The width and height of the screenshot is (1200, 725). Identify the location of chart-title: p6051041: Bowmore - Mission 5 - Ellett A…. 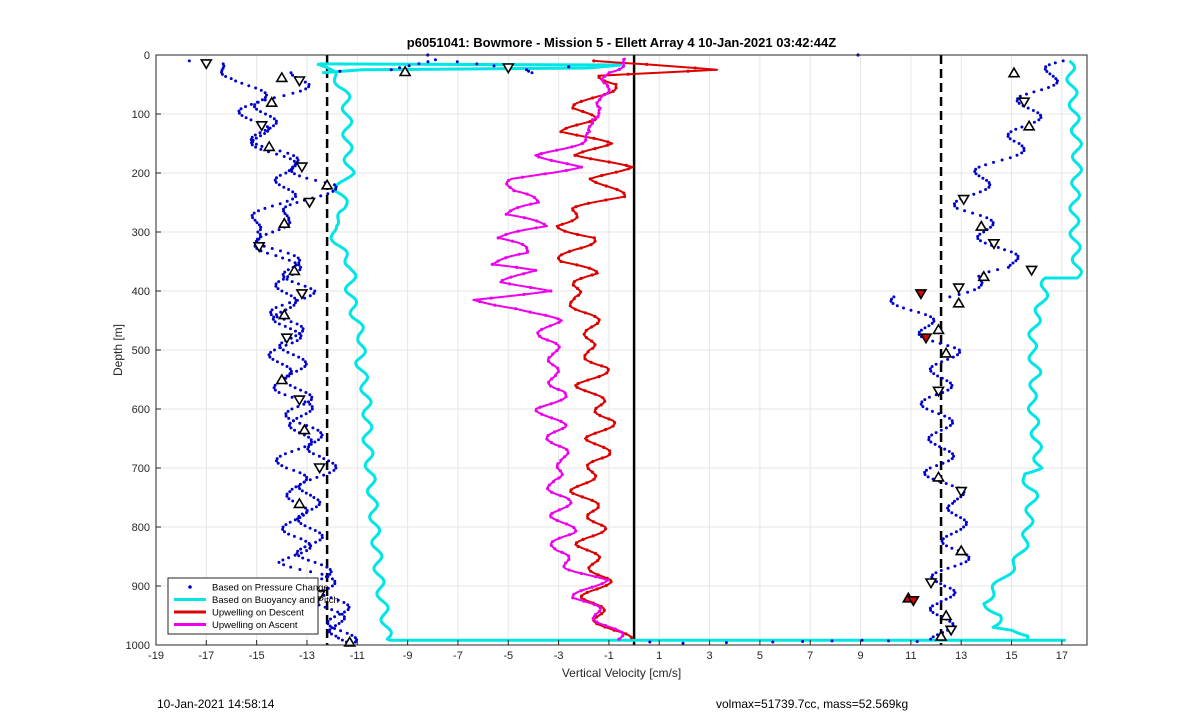
(621, 42).